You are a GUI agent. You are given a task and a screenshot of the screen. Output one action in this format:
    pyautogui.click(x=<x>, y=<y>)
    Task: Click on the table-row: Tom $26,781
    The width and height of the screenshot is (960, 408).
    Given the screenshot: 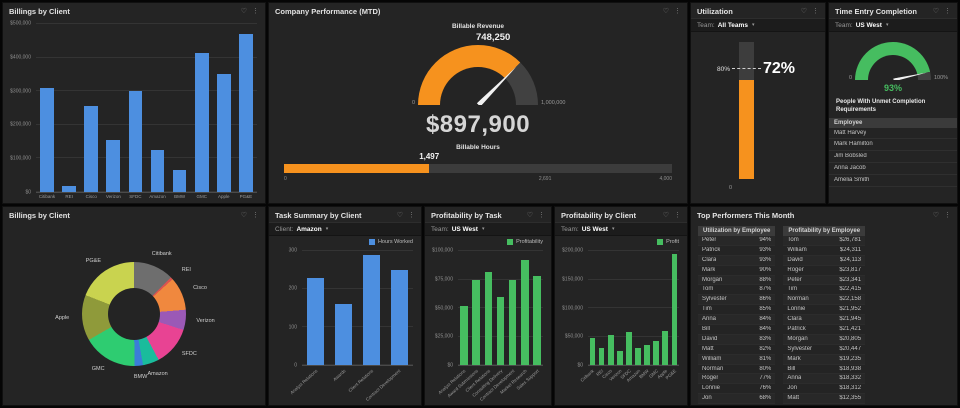 What is the action you would take?
    pyautogui.click(x=824, y=241)
    